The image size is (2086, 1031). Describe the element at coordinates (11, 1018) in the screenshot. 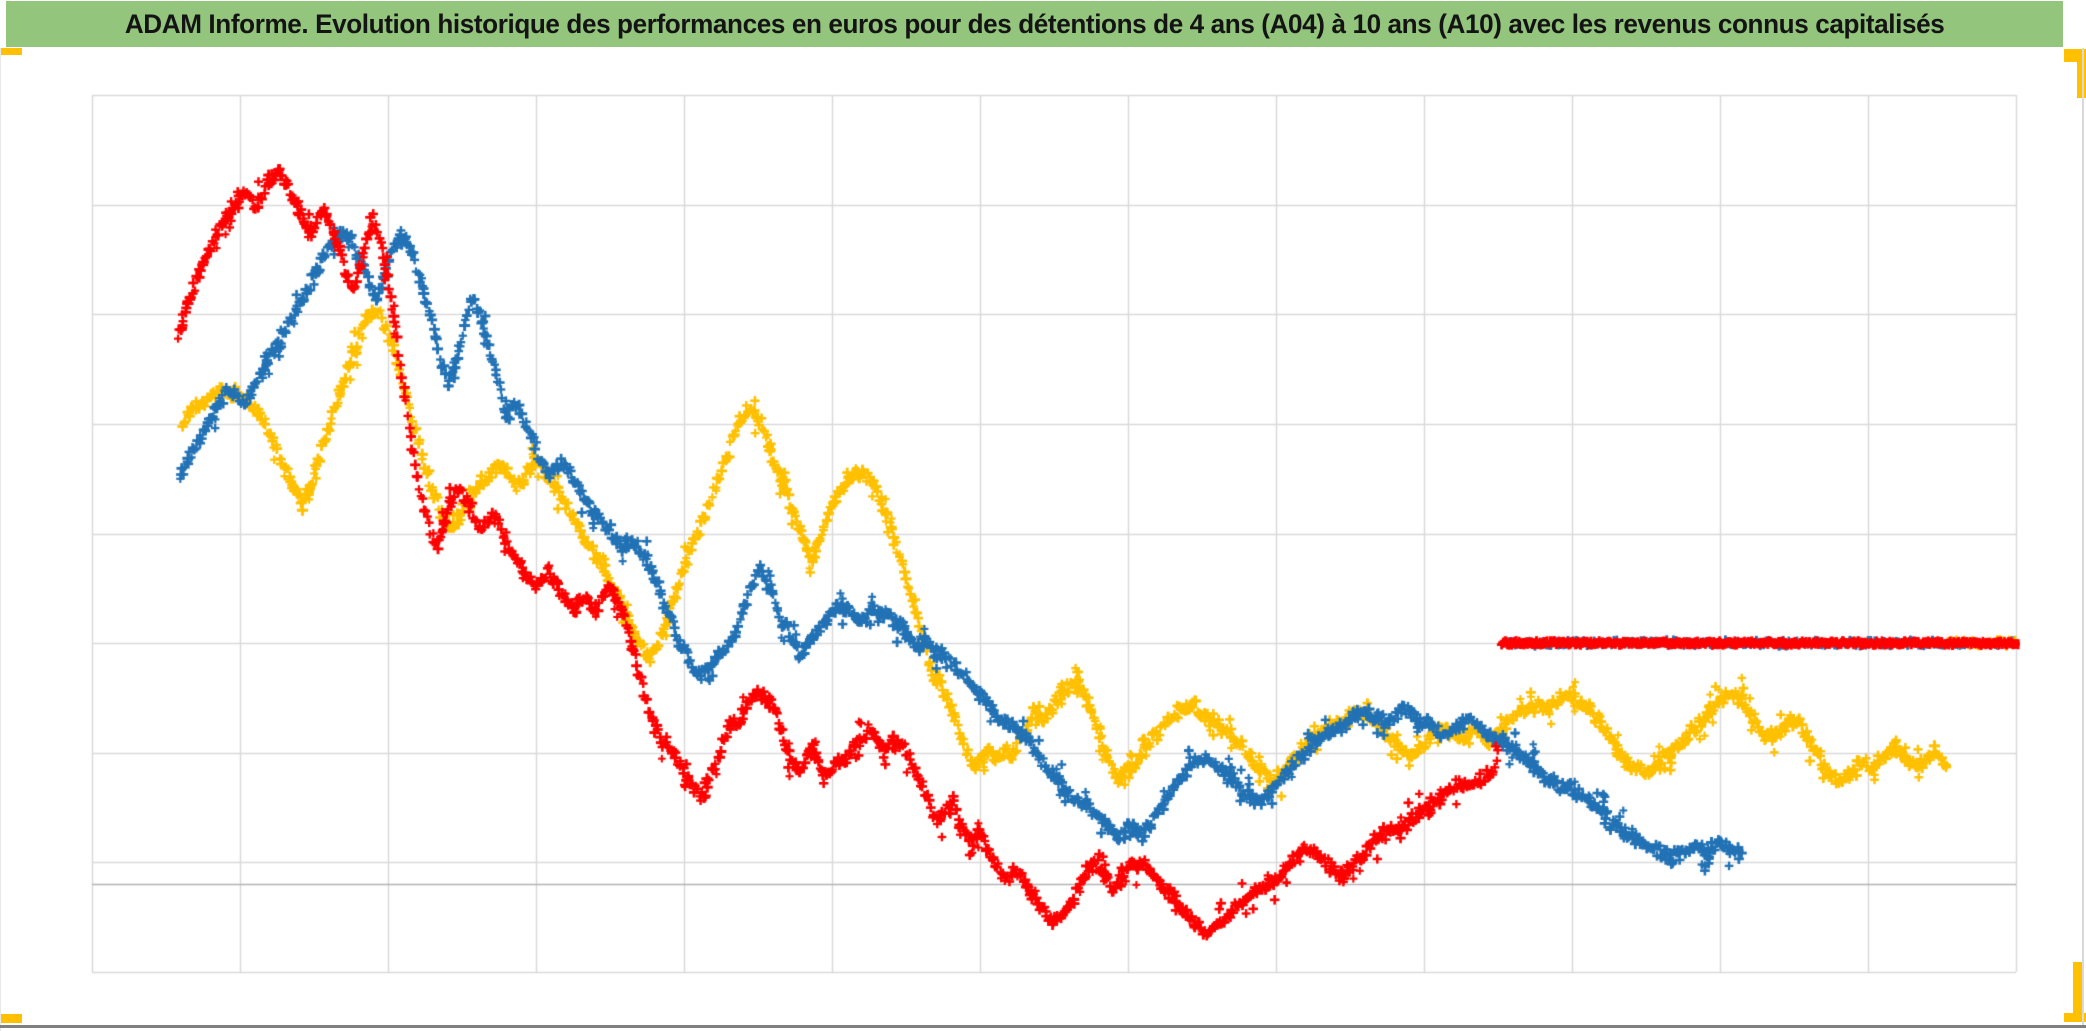

I see `selection-corner-bottom-left` at that location.